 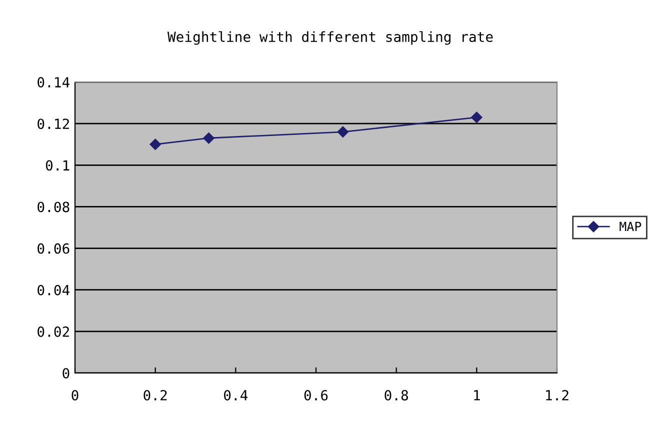 I want to click on legend-label: MAP, so click(x=631, y=226).